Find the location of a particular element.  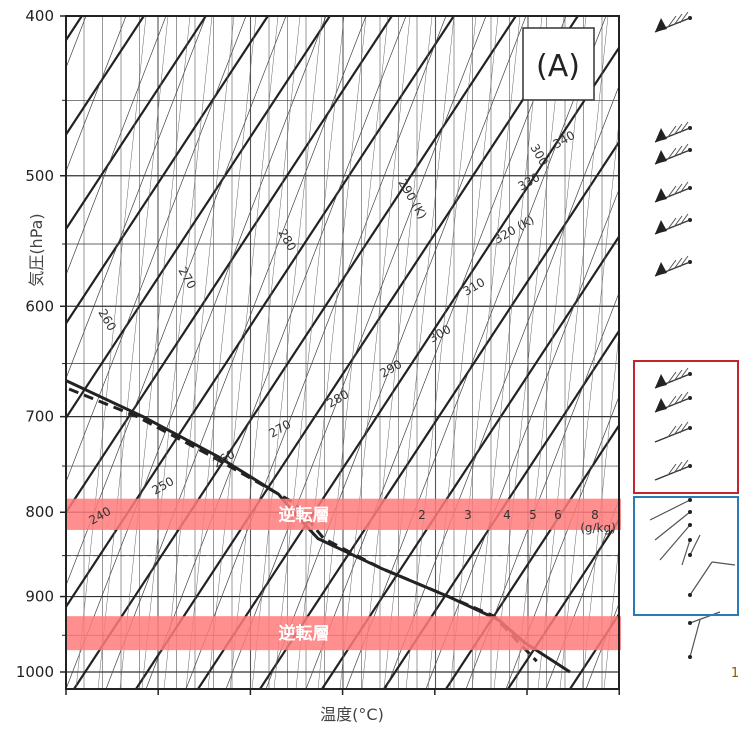

wind-barbs is located at coordinates (692, 335).